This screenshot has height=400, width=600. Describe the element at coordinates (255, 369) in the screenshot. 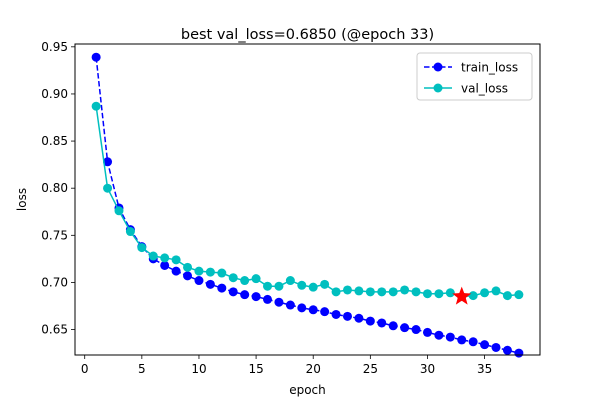

I see `x-tick-label: 15` at that location.